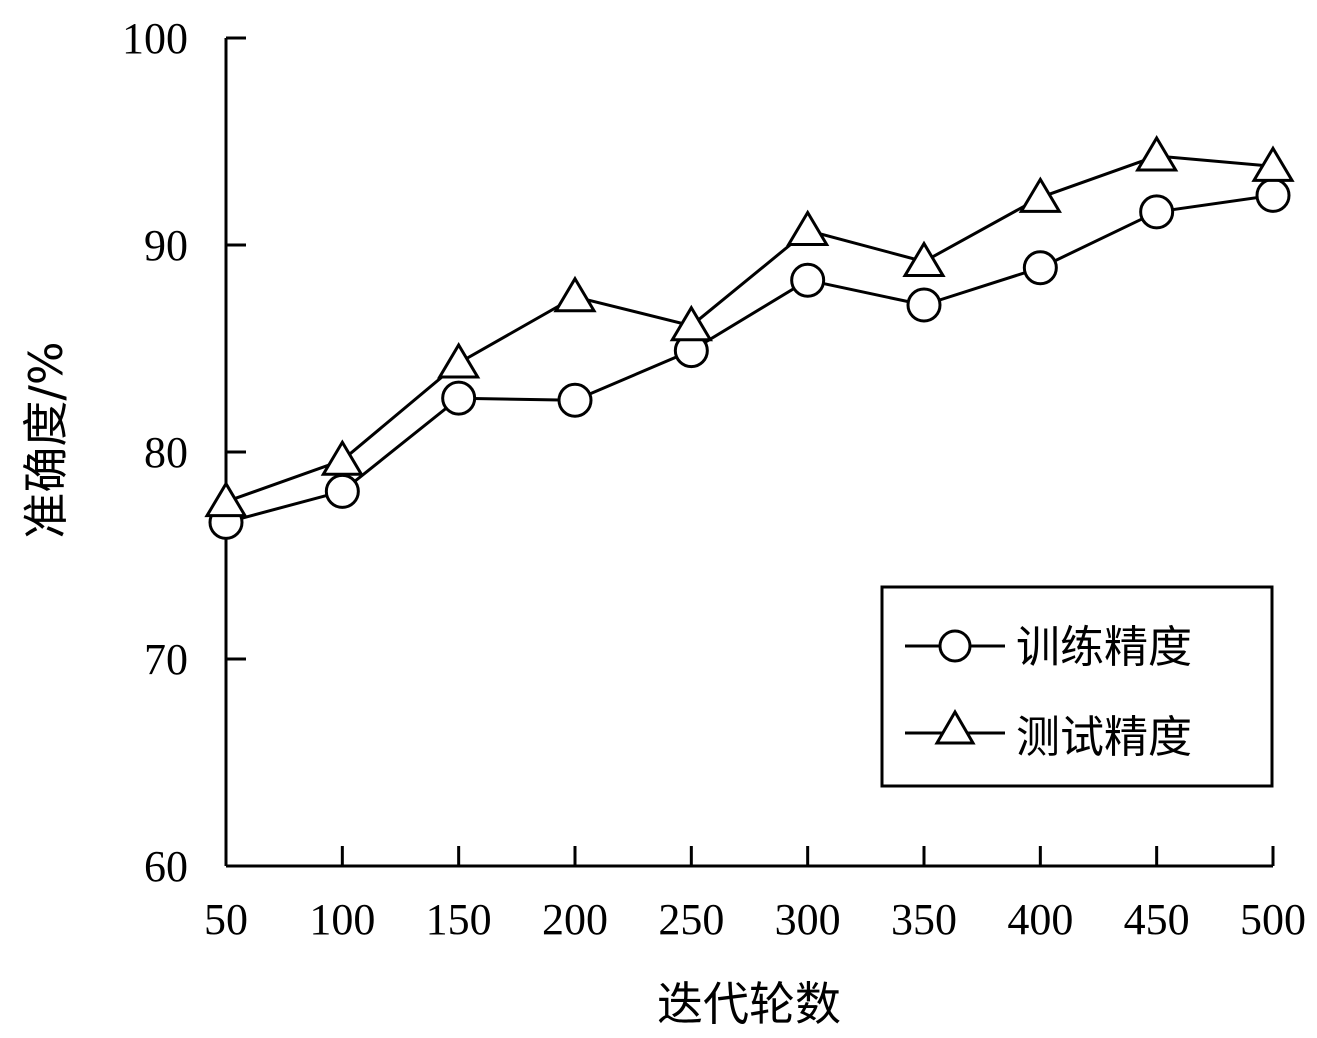  I want to click on y-axis-title: 准确度/%, so click(46, 439).